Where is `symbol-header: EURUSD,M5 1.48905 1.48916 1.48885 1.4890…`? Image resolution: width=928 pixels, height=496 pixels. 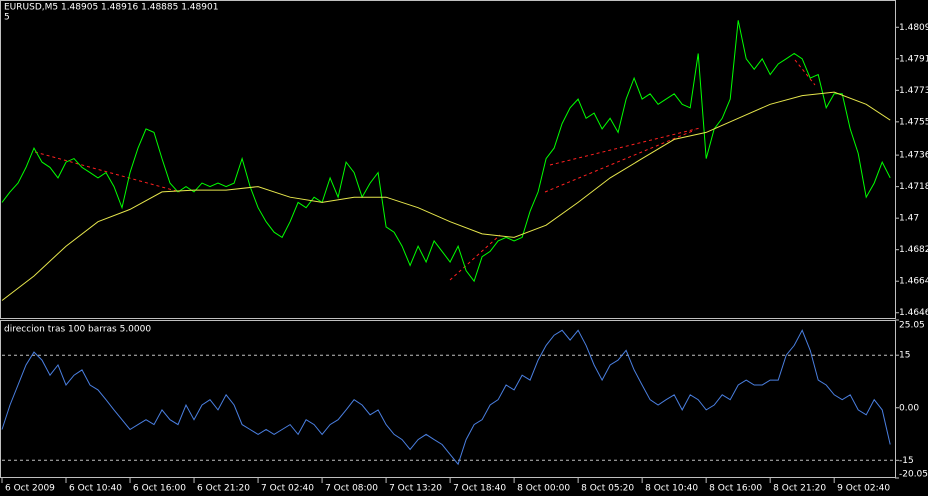
symbol-header: EURUSD,M5 1.48905 1.48916 1.48885 1.4890… is located at coordinates (111, 8).